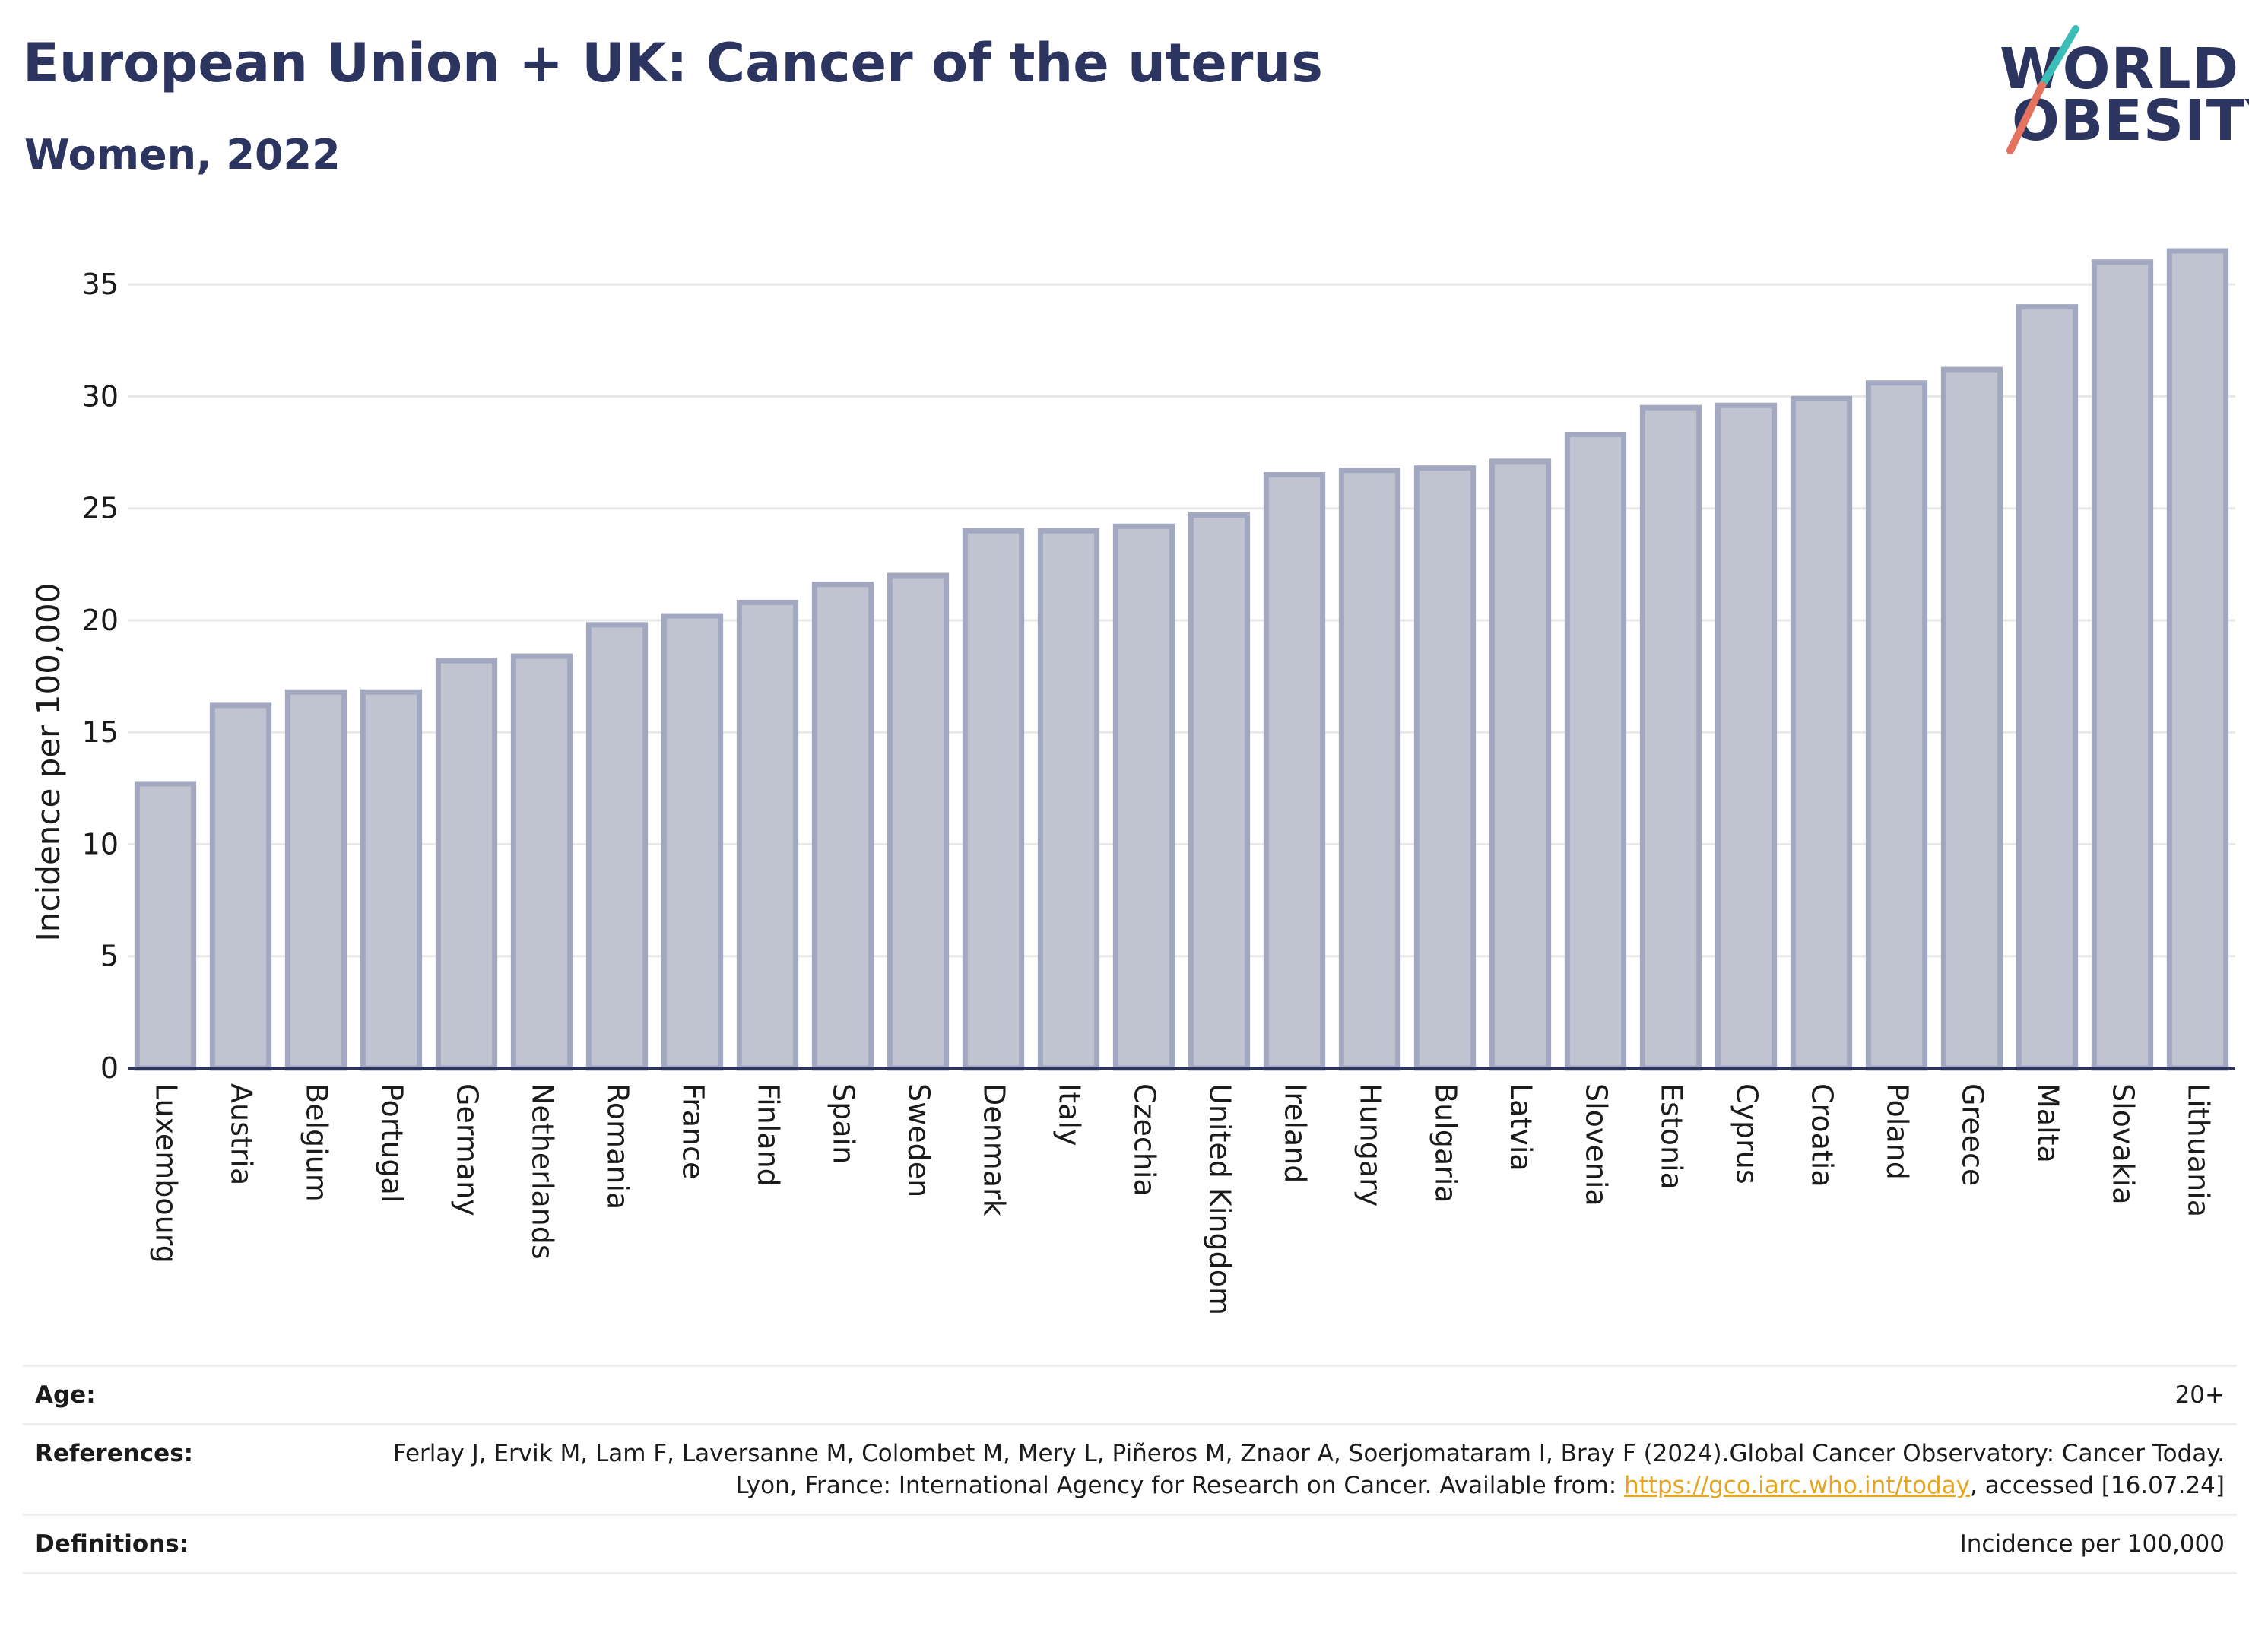  I want to click on y-tick-label: 10, so click(100, 844).